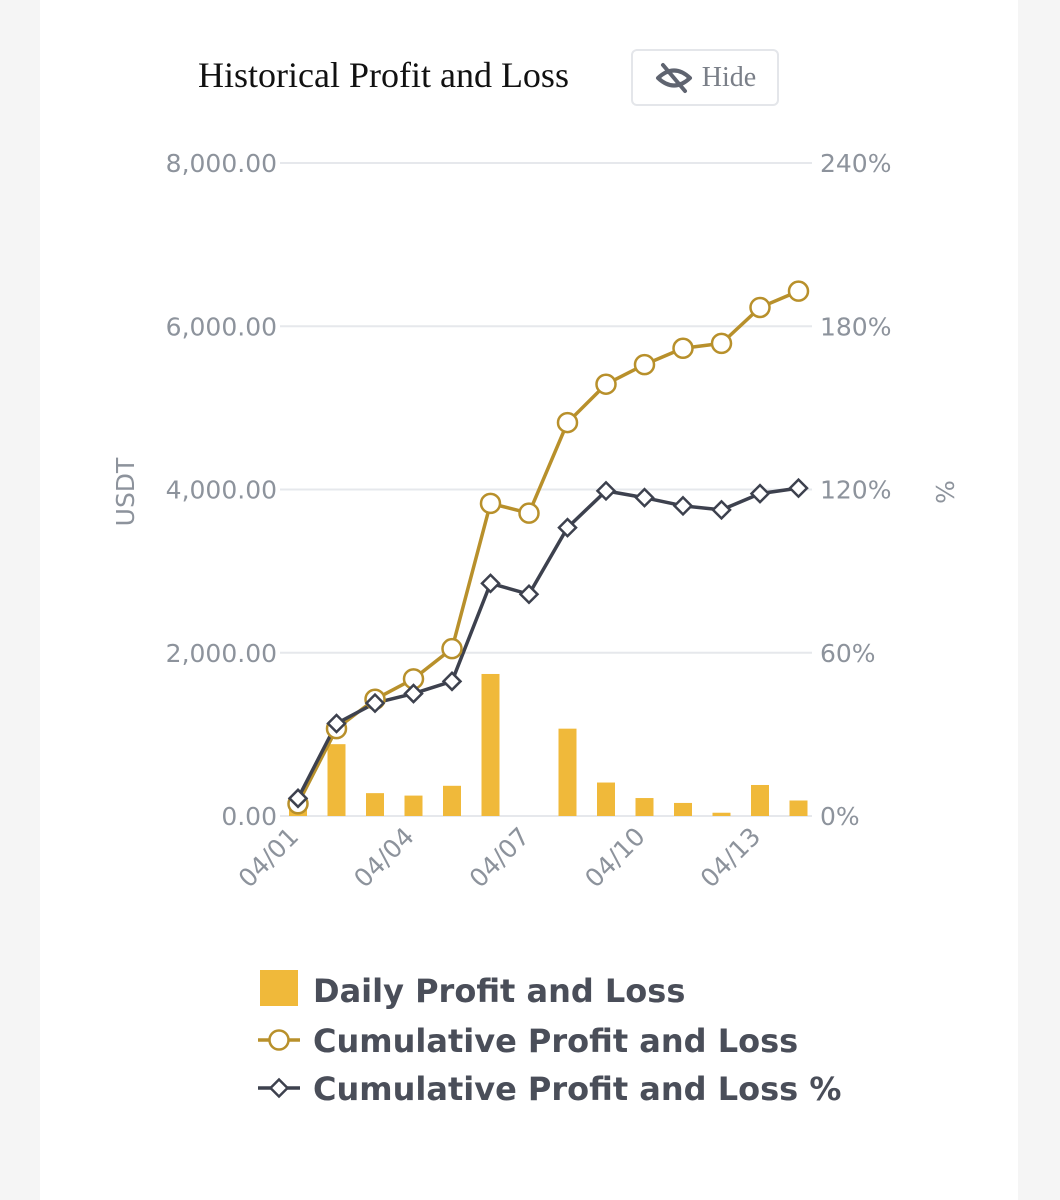 This screenshot has width=1060, height=1200. I want to click on chart-title: Historical Profit and Loss, so click(383, 75).